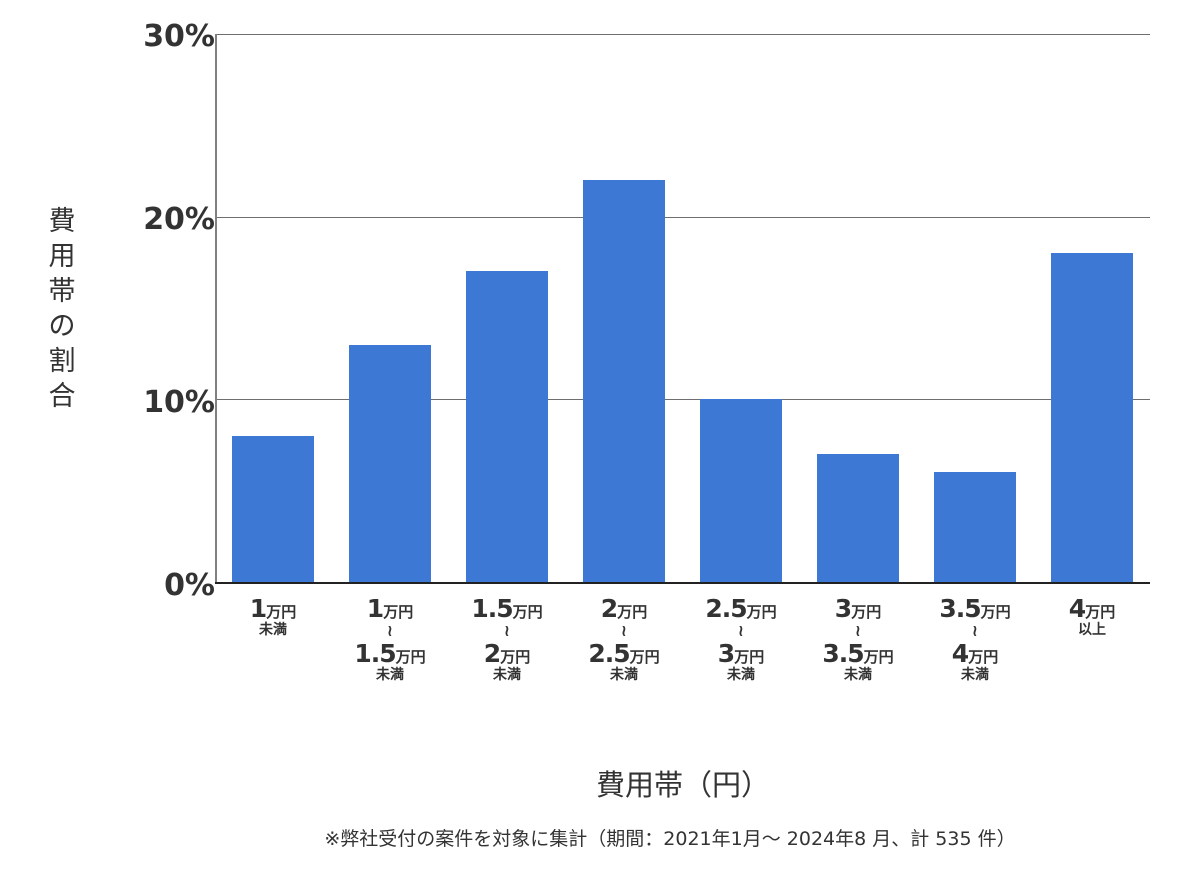  What do you see at coordinates (62, 309) in the screenshot?
I see `y-axis-title: 費用帯の割合` at bounding box center [62, 309].